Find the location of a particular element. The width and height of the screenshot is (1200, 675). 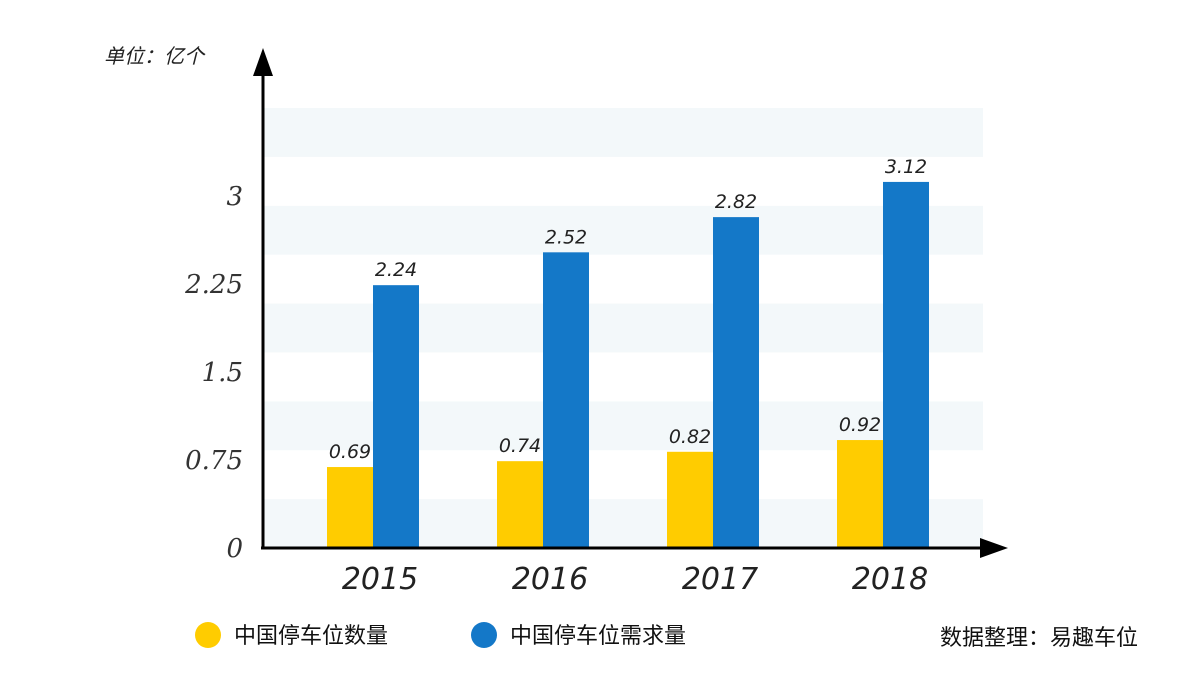

legend-label-demand: 中国停车位需求量 is located at coordinates (598, 636).